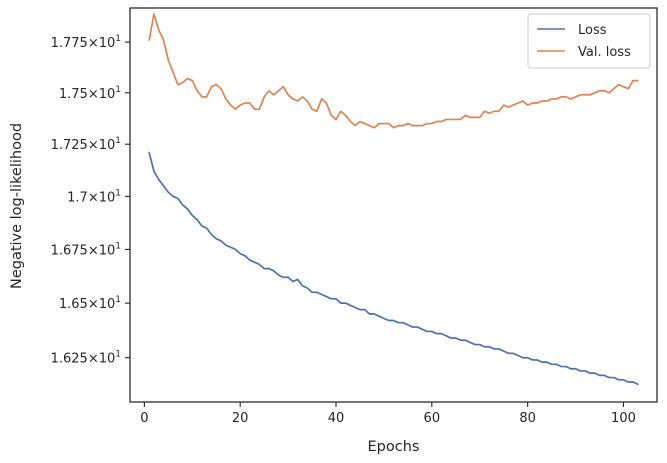 The image size is (667, 463). Describe the element at coordinates (86, 42) in the screenshot. I see `y-tick-label: 1.775×10¹` at that location.